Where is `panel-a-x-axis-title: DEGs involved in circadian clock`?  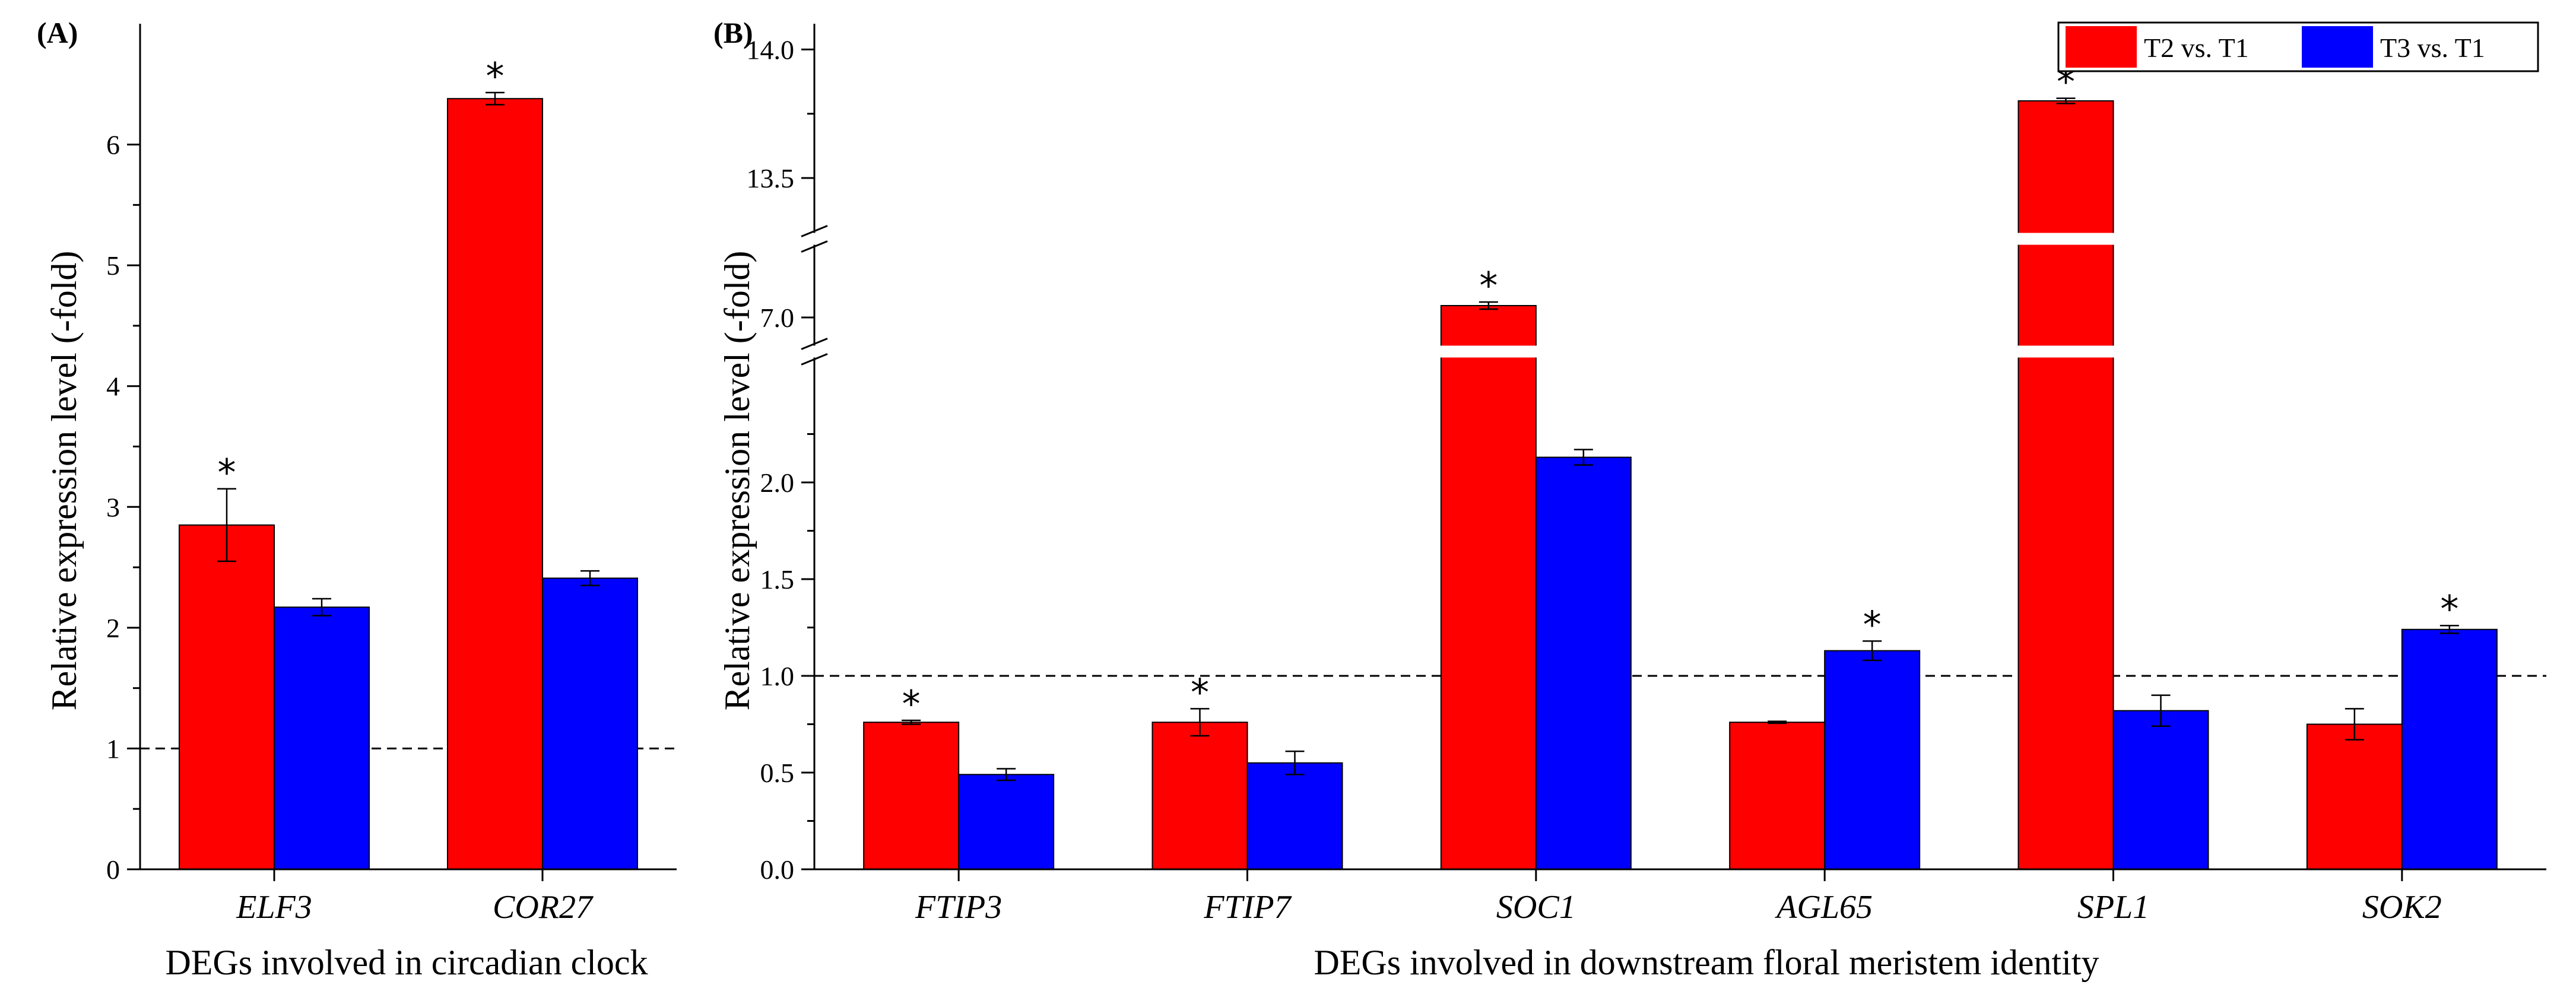
panel-a-x-axis-title: DEGs involved in circadian clock is located at coordinates (406, 962).